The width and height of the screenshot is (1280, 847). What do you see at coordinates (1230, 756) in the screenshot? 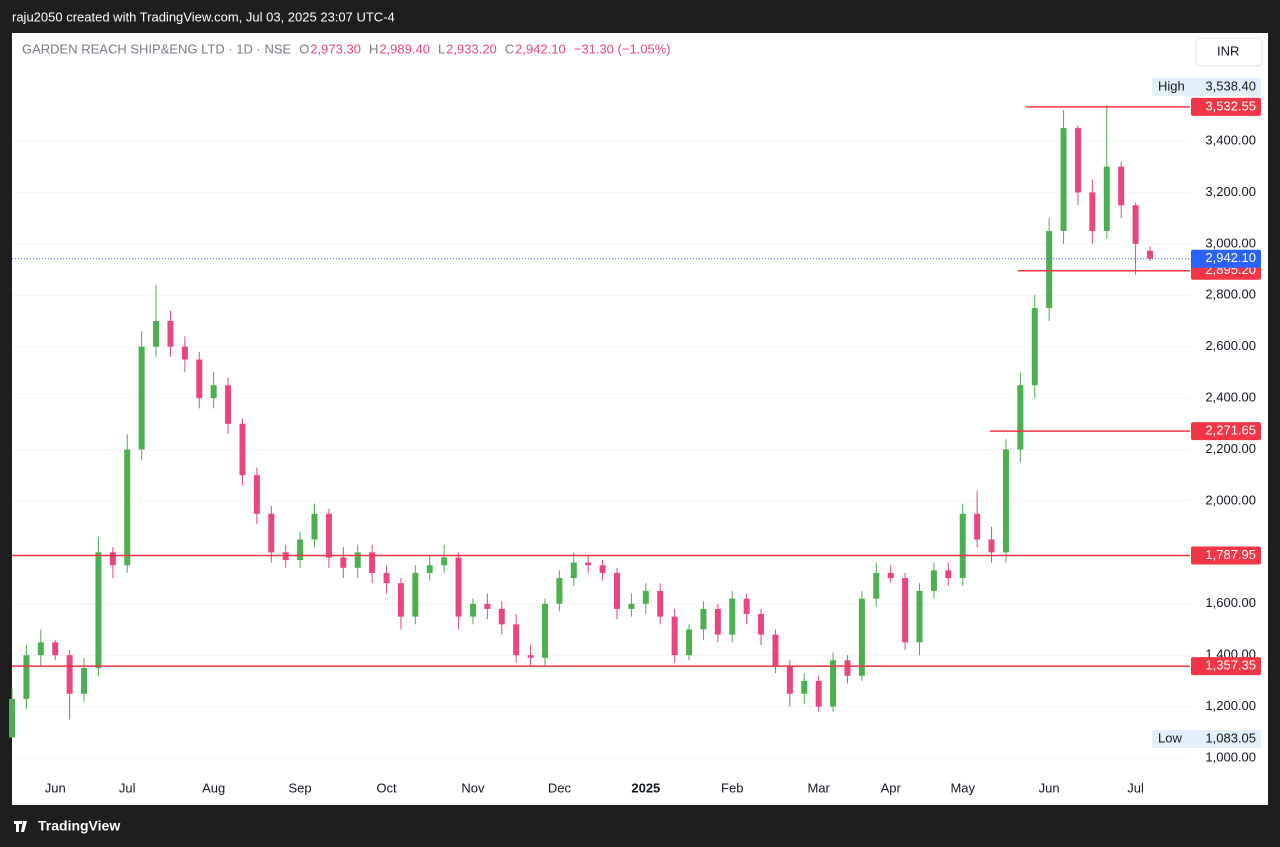
I see `y-tick-label: 1,000.00` at bounding box center [1230, 756].